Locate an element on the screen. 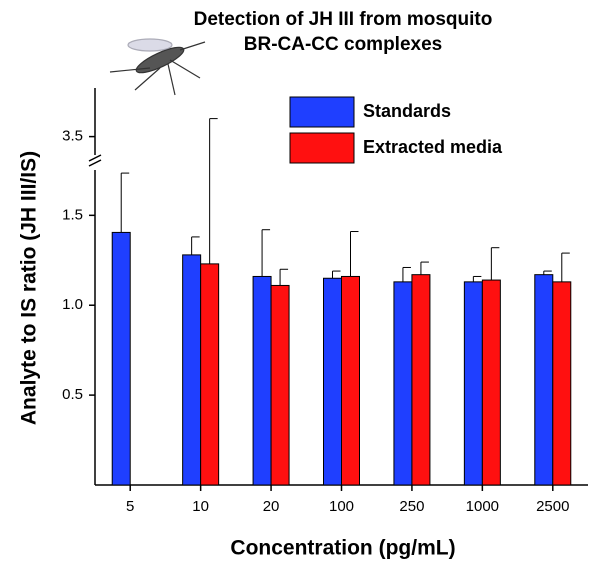 This screenshot has height=563, width=589. chart-title: Detection of JH III from mosquito is located at coordinates (343, 19).